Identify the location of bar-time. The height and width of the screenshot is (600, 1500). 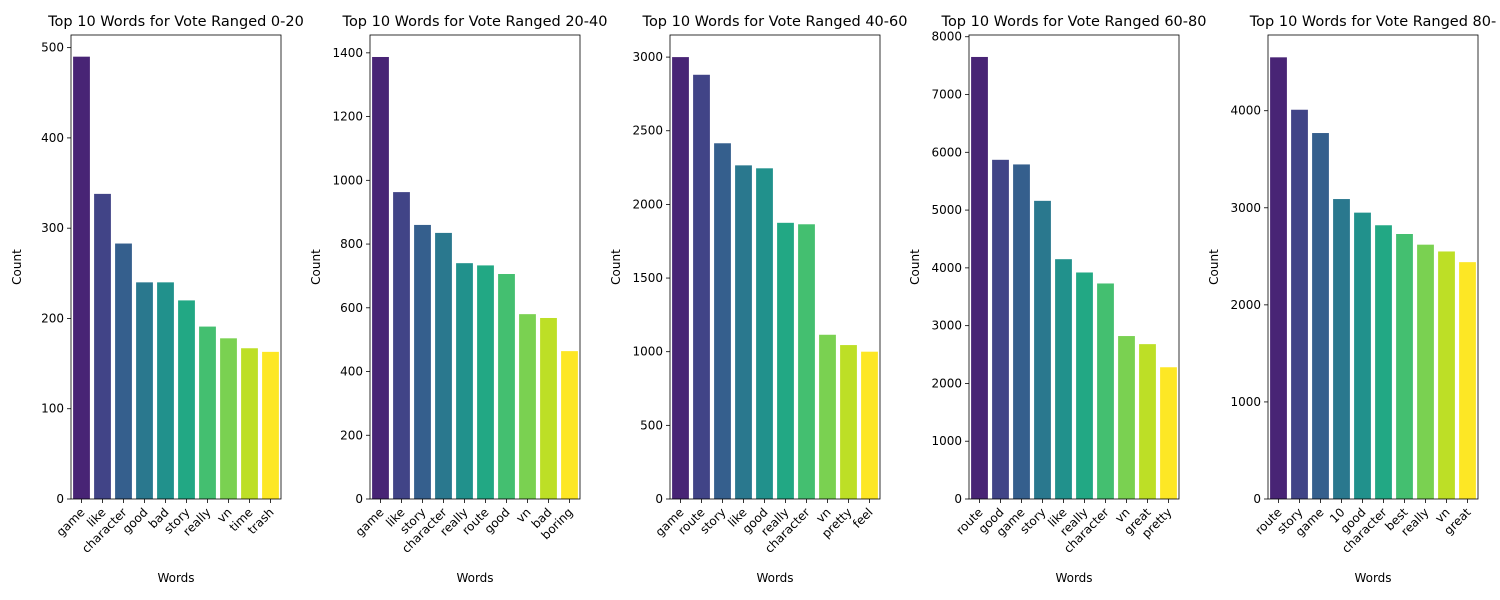
(249, 423).